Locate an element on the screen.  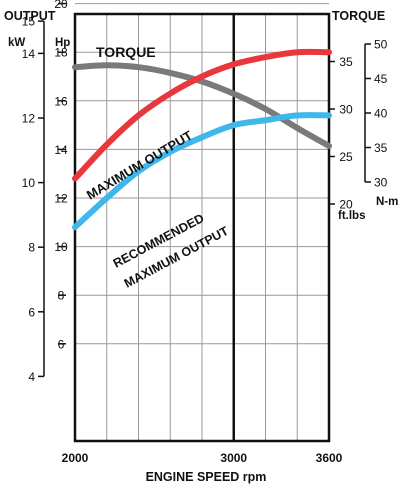
ftlbs-tick-label: 25 is located at coordinates (346, 157).